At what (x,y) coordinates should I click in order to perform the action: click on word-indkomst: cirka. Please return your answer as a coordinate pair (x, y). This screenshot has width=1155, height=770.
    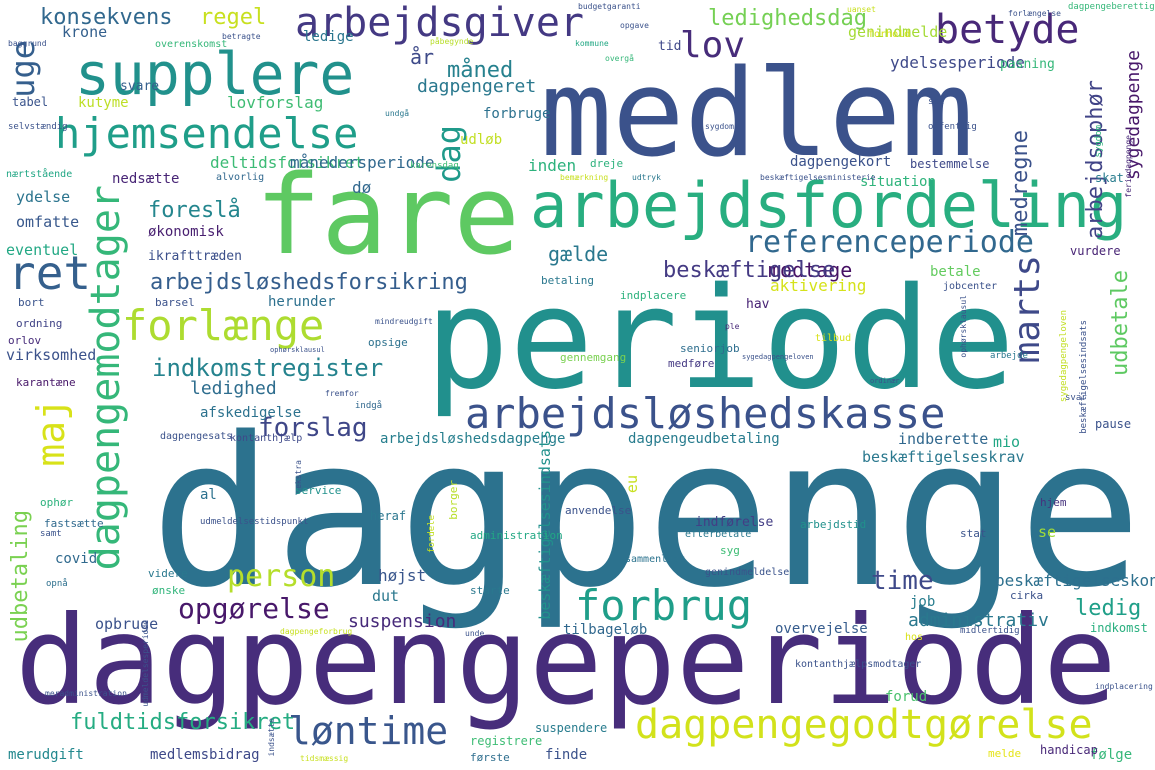
    Looking at the image, I should click on (1027, 595).